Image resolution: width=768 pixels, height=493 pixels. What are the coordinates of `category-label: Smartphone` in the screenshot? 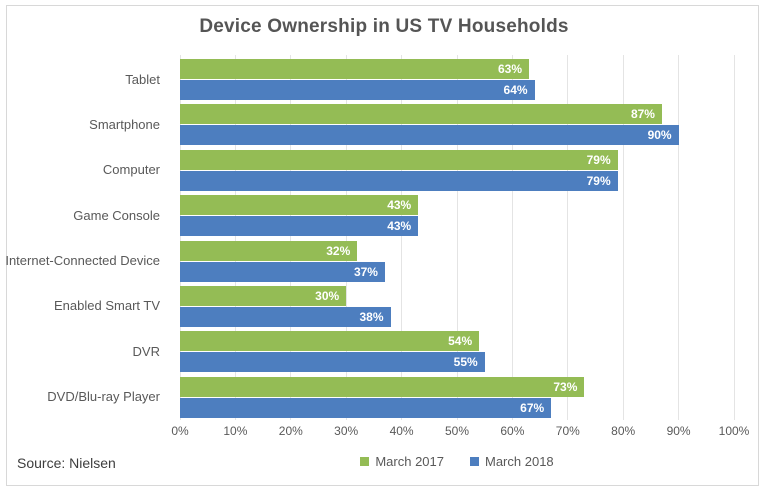 It's located at (124, 124).